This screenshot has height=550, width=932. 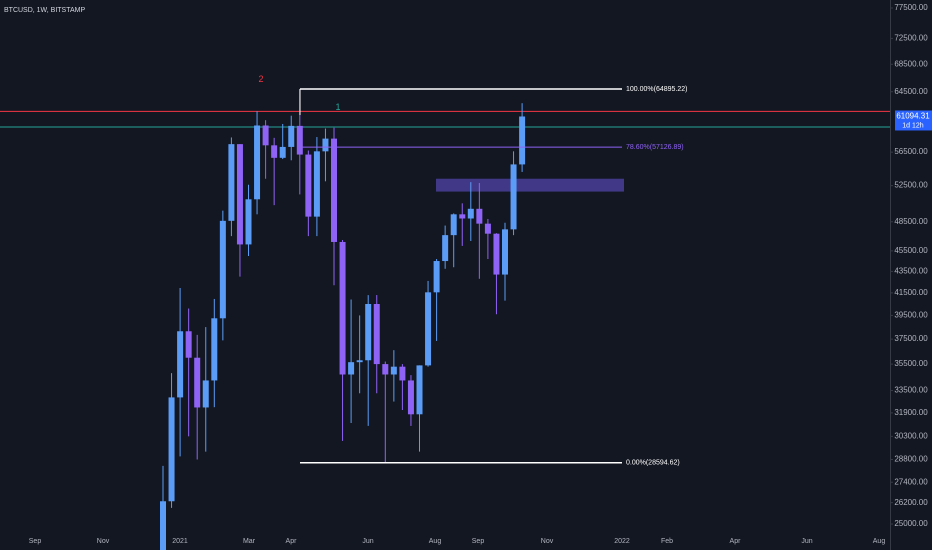 I want to click on wave-label: 2, so click(x=260, y=79).